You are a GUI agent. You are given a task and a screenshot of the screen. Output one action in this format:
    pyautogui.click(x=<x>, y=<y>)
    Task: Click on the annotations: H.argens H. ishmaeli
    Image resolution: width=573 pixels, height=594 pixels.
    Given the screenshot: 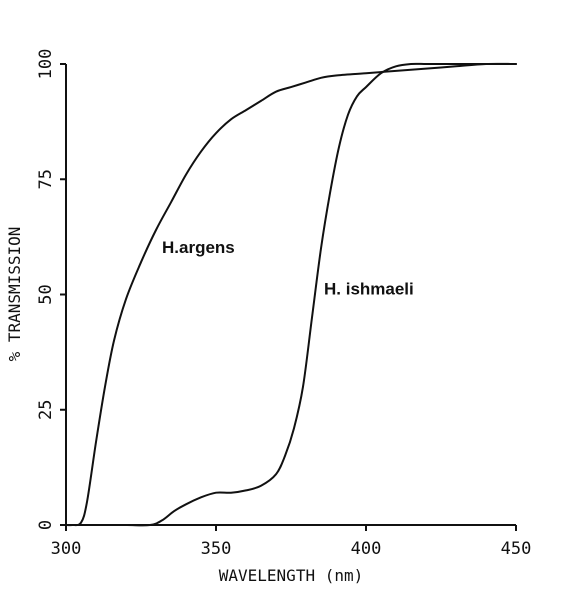 What is the action you would take?
    pyautogui.click(x=288, y=268)
    